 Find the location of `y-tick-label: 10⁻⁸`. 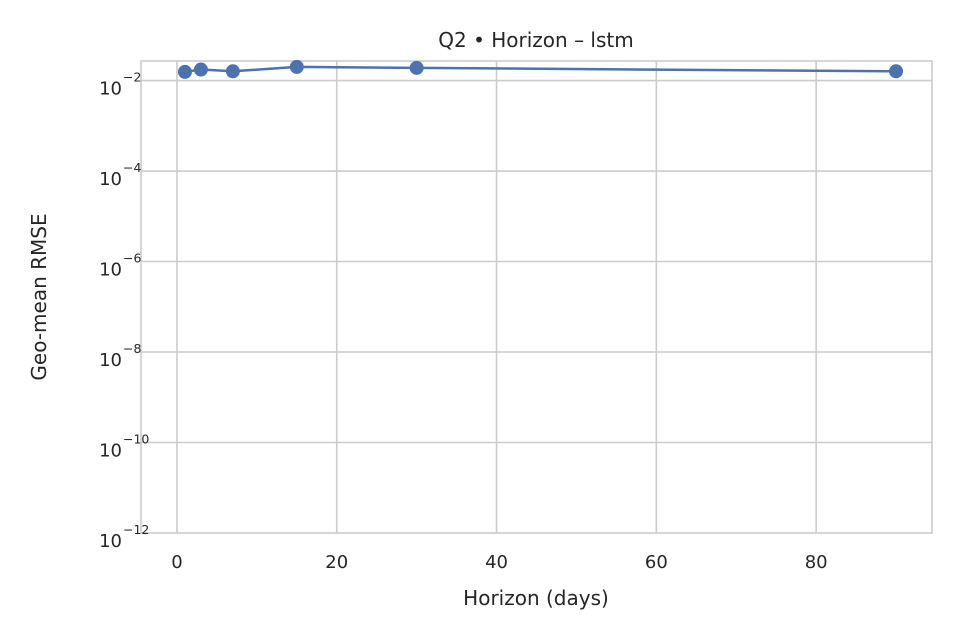

y-tick-label: 10⁻⁸ is located at coordinates (120, 356).